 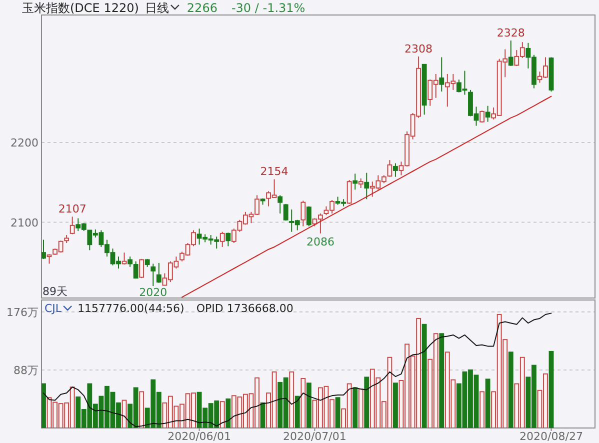 What do you see at coordinates (510, 33) in the screenshot?
I see `annotation: 2328` at bounding box center [510, 33].